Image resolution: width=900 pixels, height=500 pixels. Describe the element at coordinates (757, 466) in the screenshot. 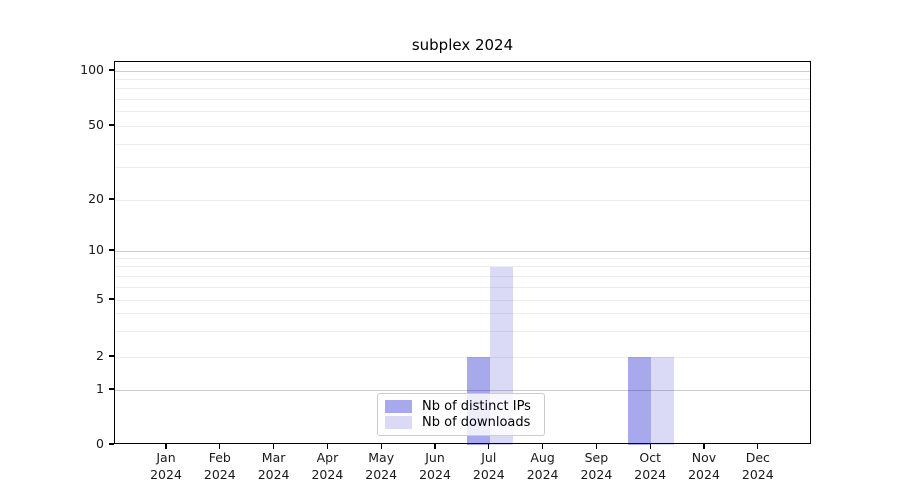

I see `x-tick-label: Dec 2024` at that location.